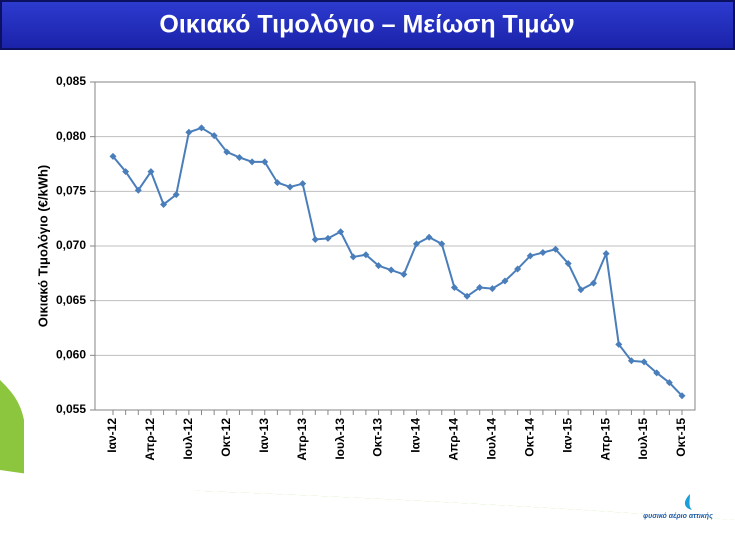 This screenshot has height=556, width=735. What do you see at coordinates (188, 439) in the screenshot?
I see `x-tick-label: Ιουλ-12` at bounding box center [188, 439].